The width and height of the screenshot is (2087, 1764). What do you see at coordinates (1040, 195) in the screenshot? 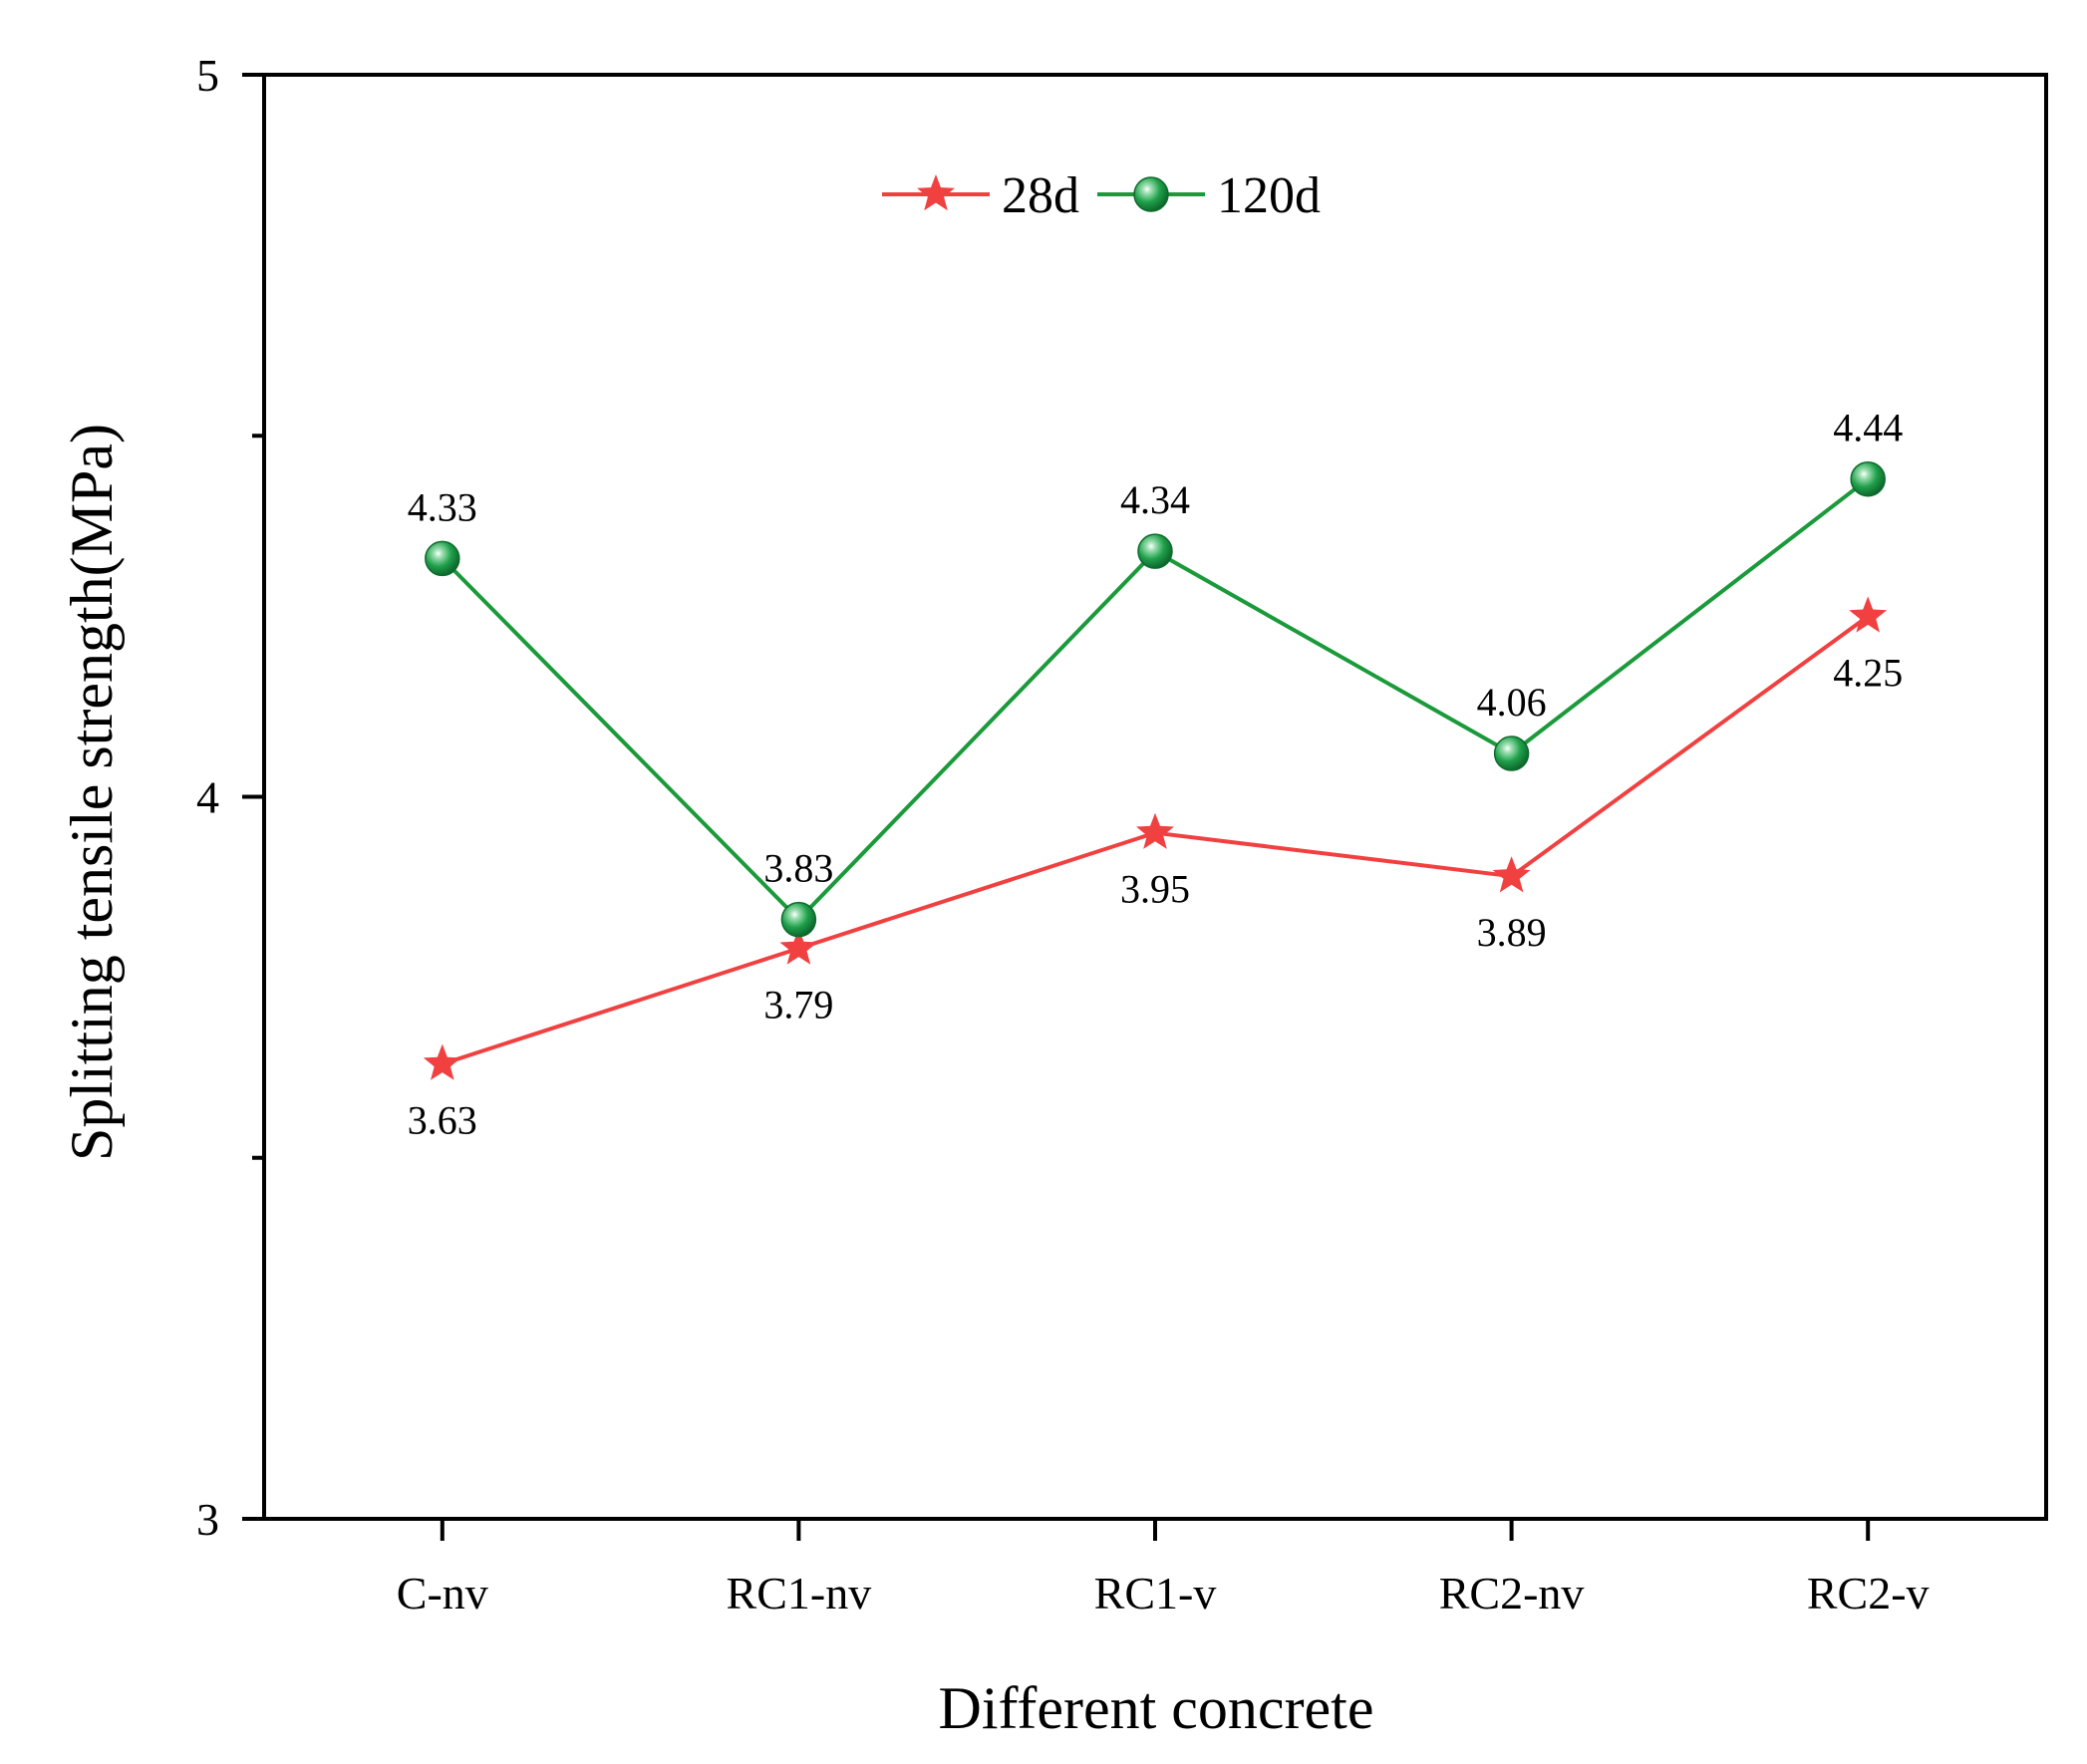
I see `legend-label-28d: 28d` at bounding box center [1040, 195].